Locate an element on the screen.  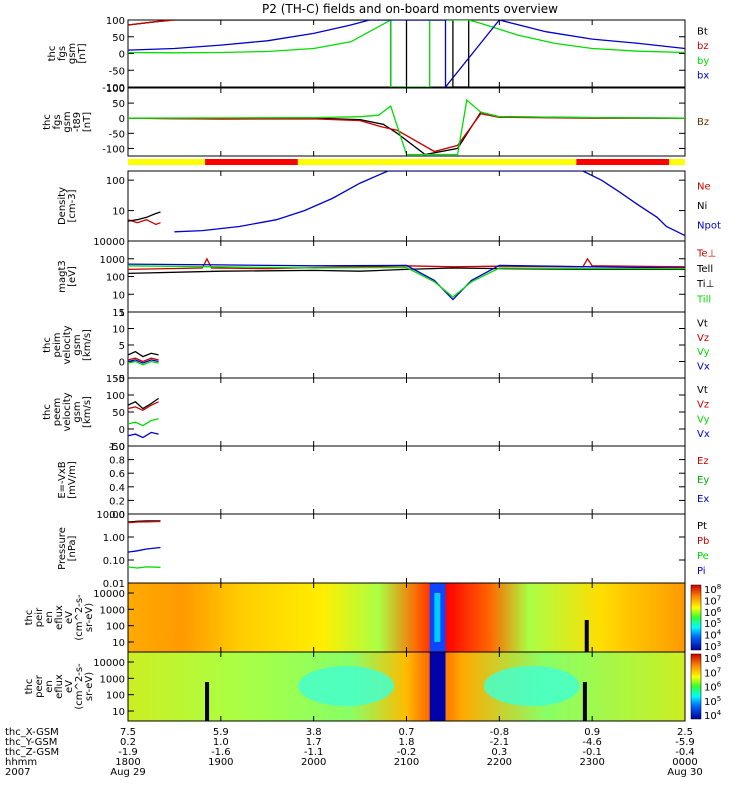
panel-mag_temp: magt3[eV] 10000 1000 100 10 1 Te⊥ Tell Ti⊥ Till is located at coordinates (386, 278).